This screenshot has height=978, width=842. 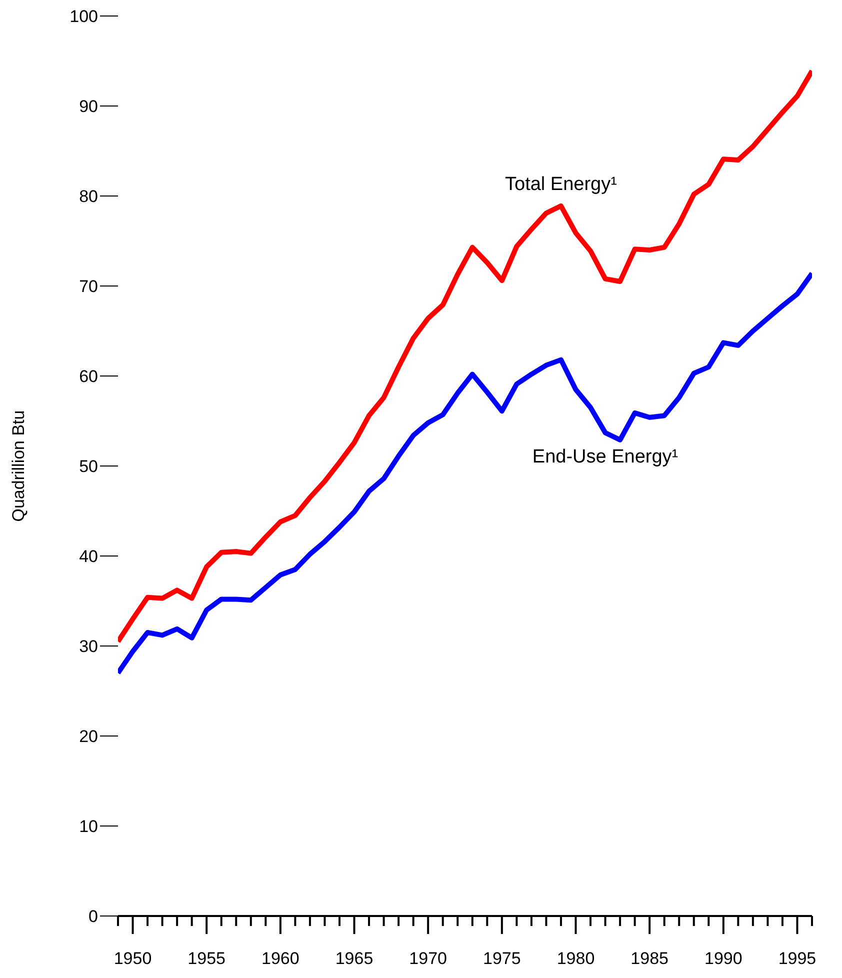 I want to click on x-tick-label: 1975, so click(x=502, y=958).